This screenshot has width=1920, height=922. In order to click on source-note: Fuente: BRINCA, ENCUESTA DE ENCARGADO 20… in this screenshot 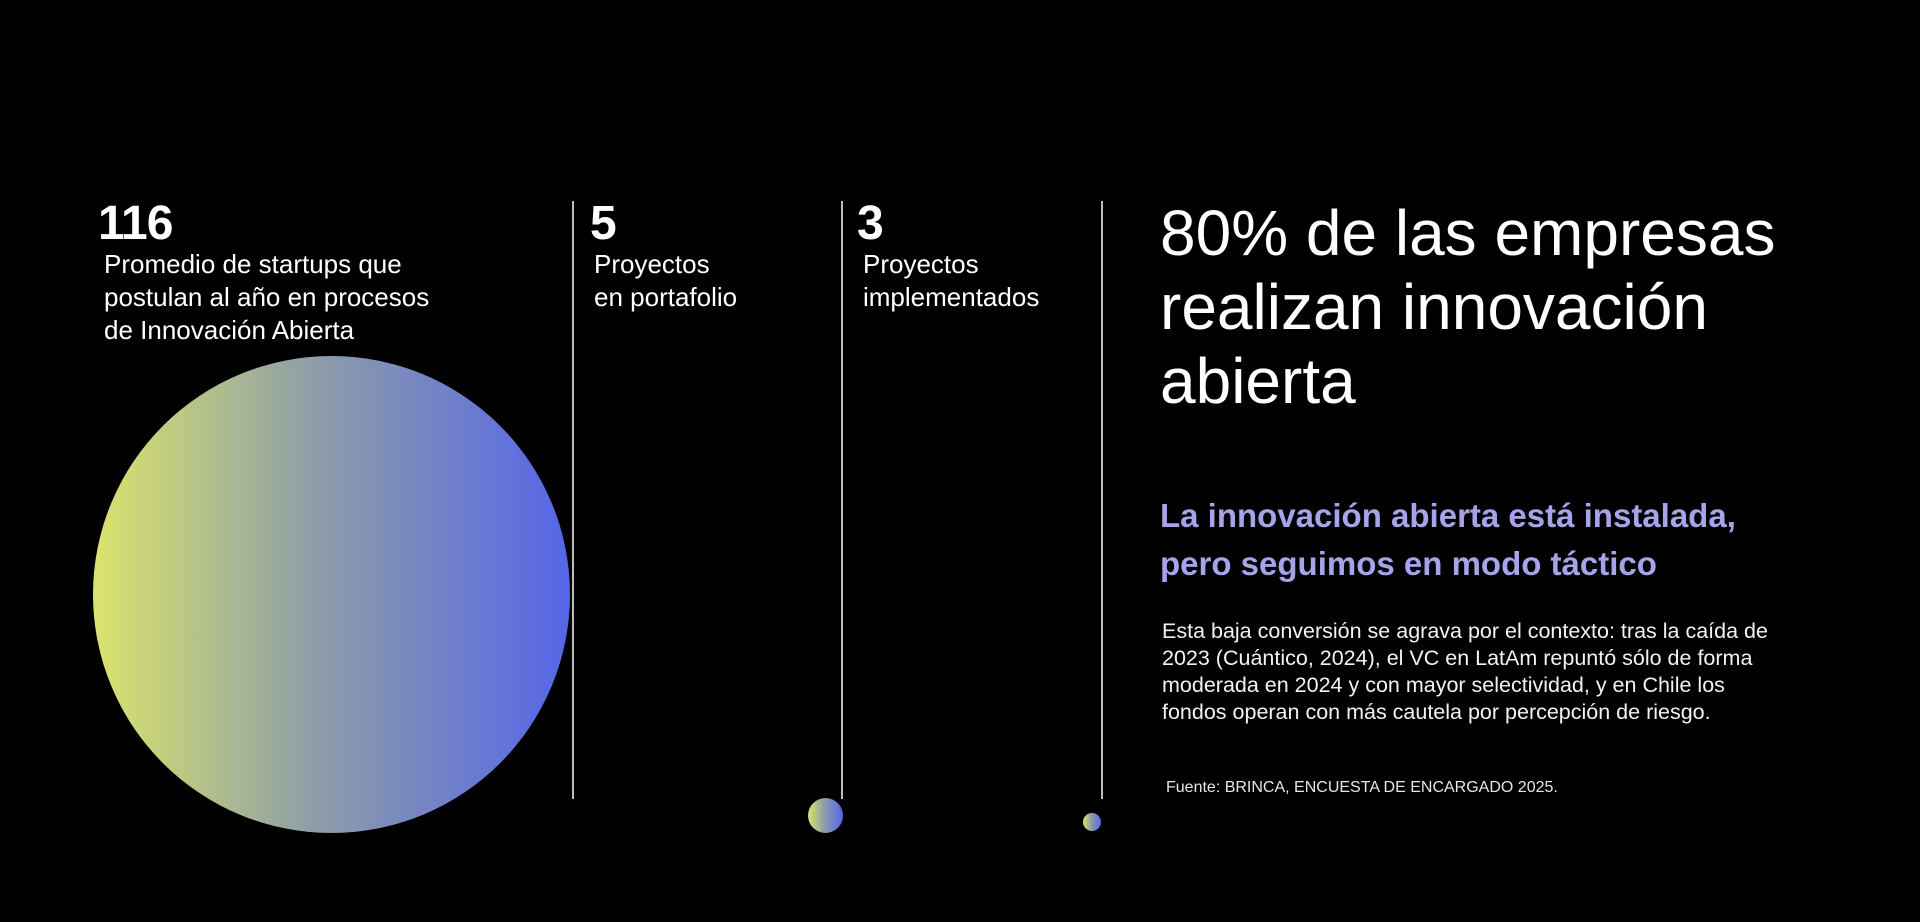, I will do `click(1362, 787)`.